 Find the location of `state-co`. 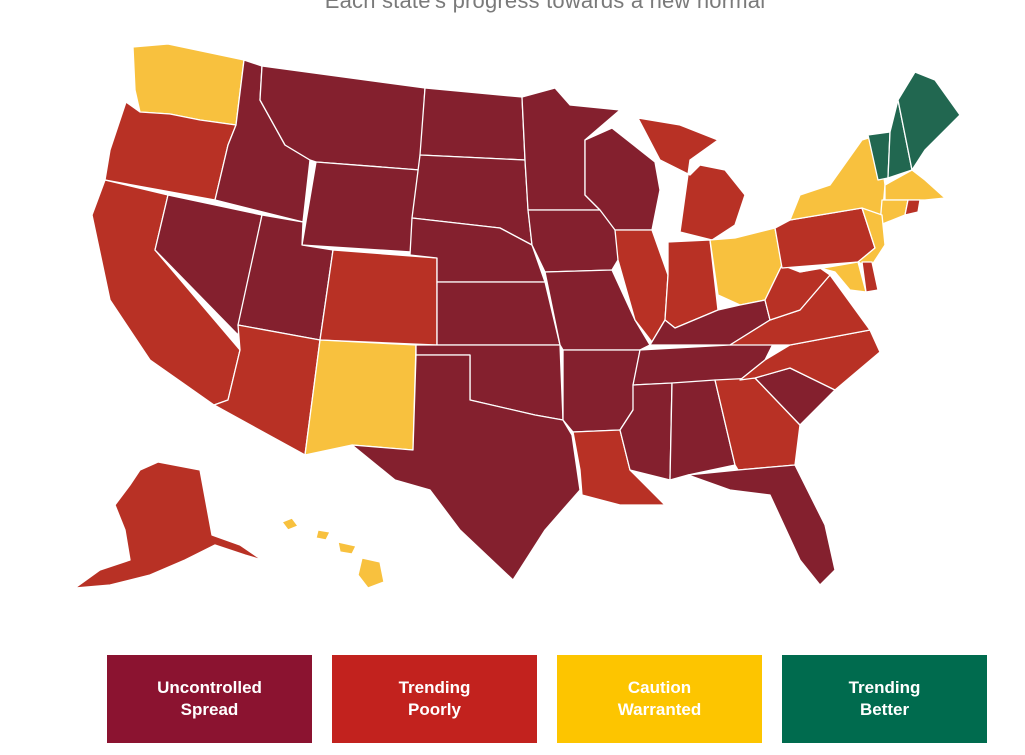

state-co is located at coordinates (378, 297).